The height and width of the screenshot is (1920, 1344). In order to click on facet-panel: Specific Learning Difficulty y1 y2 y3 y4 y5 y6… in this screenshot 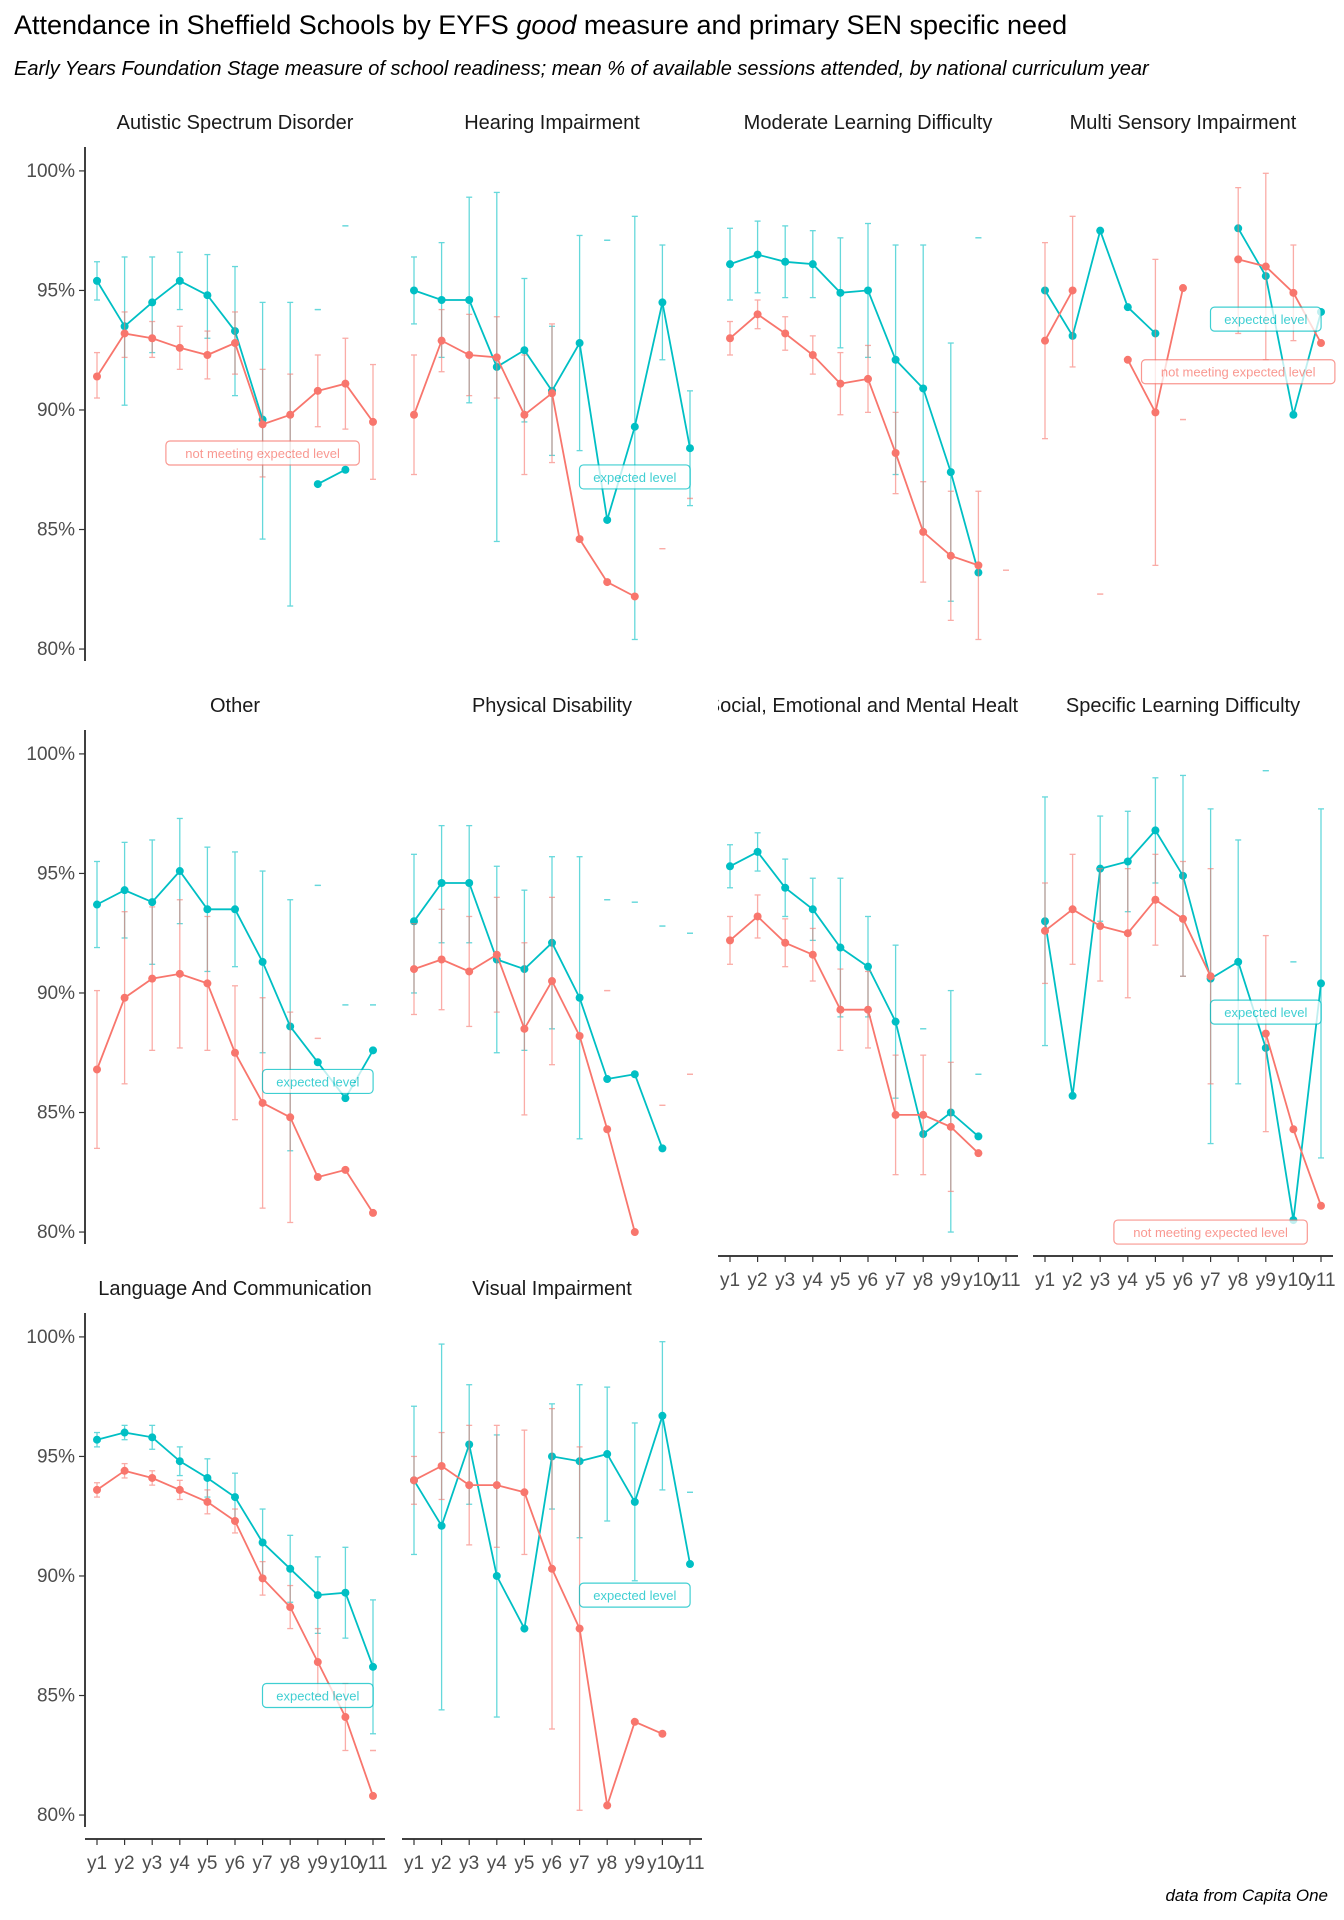, I will do `click(1184, 993)`.